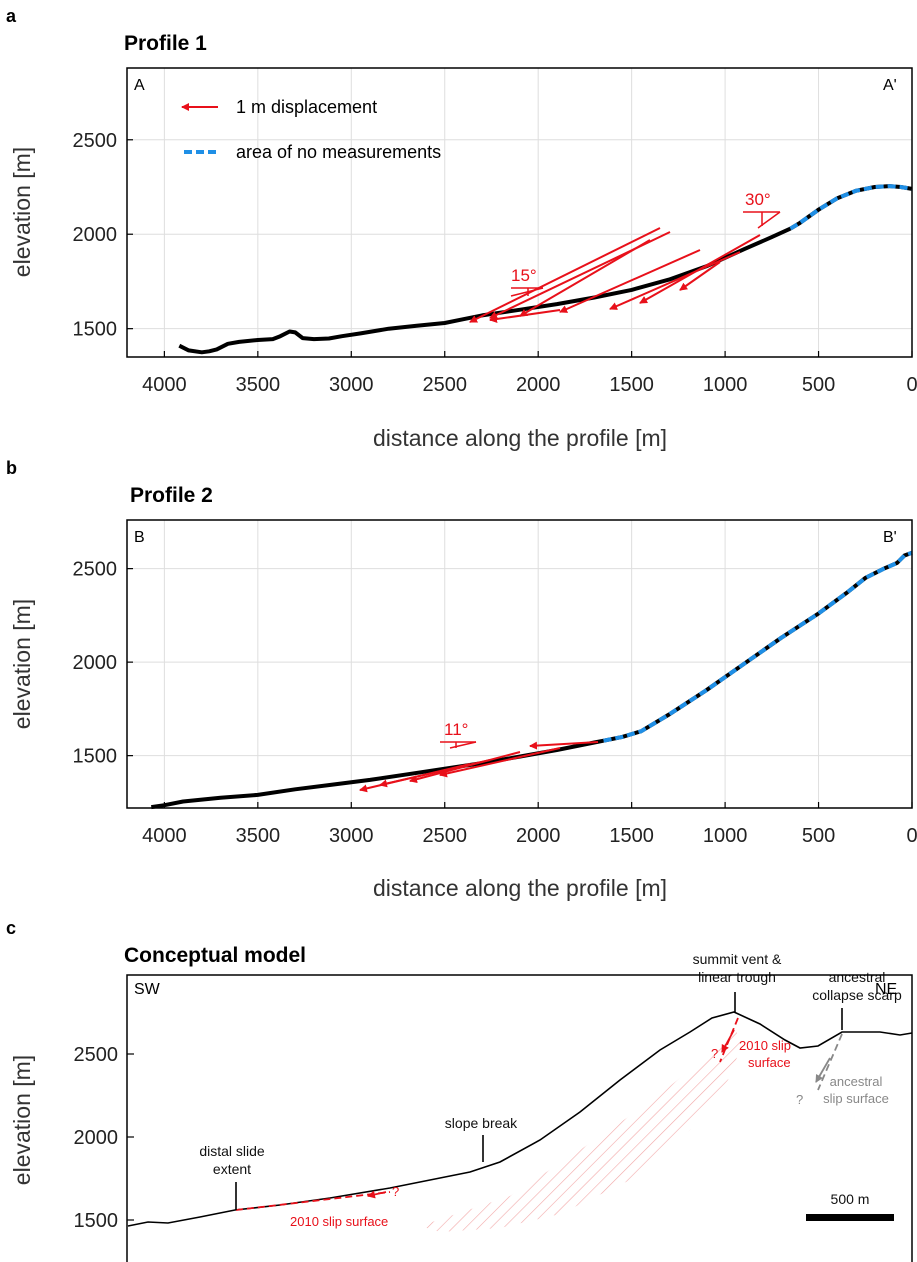 The height and width of the screenshot is (1262, 917). What do you see at coordinates (615, 275) in the screenshot?
I see `displacement-arrows-a` at bounding box center [615, 275].